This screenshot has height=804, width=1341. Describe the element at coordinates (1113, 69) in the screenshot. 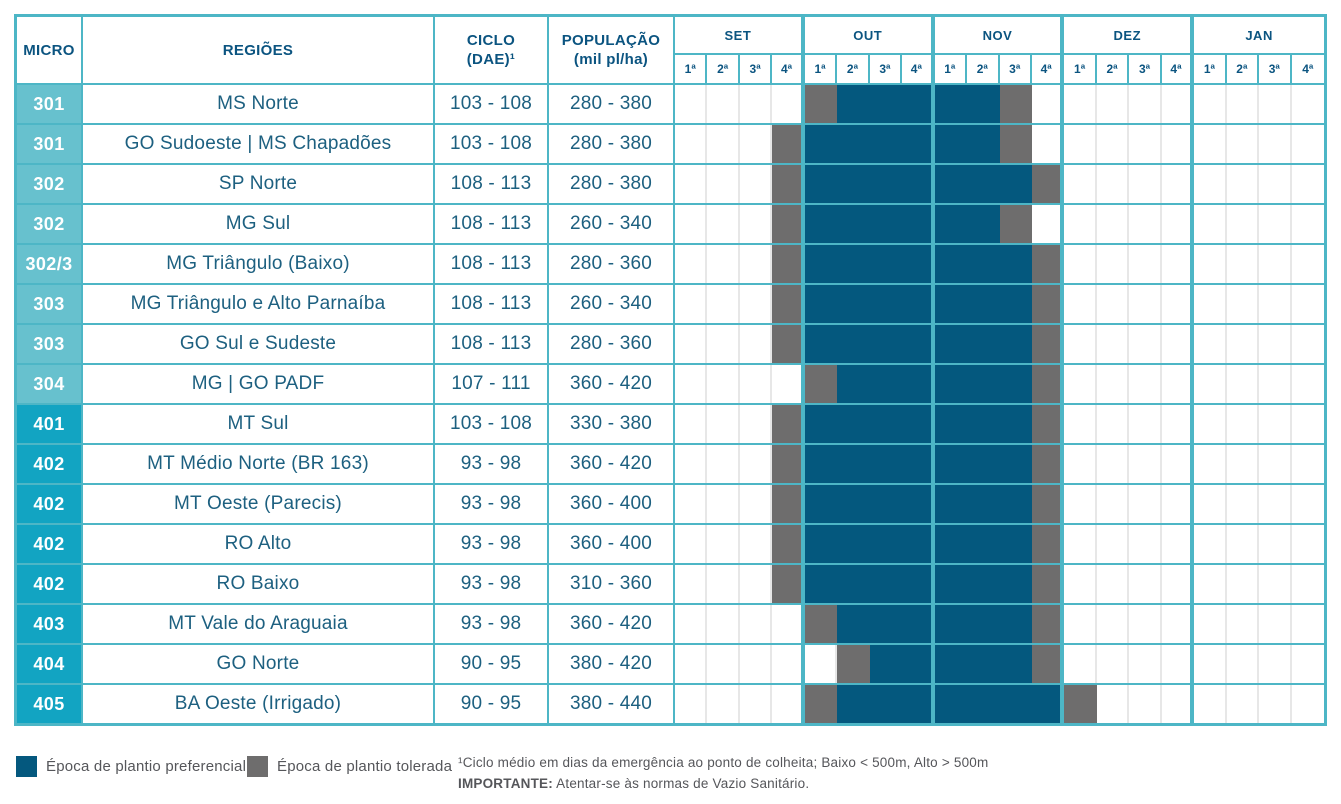

I see `week-header: 2ª` at that location.